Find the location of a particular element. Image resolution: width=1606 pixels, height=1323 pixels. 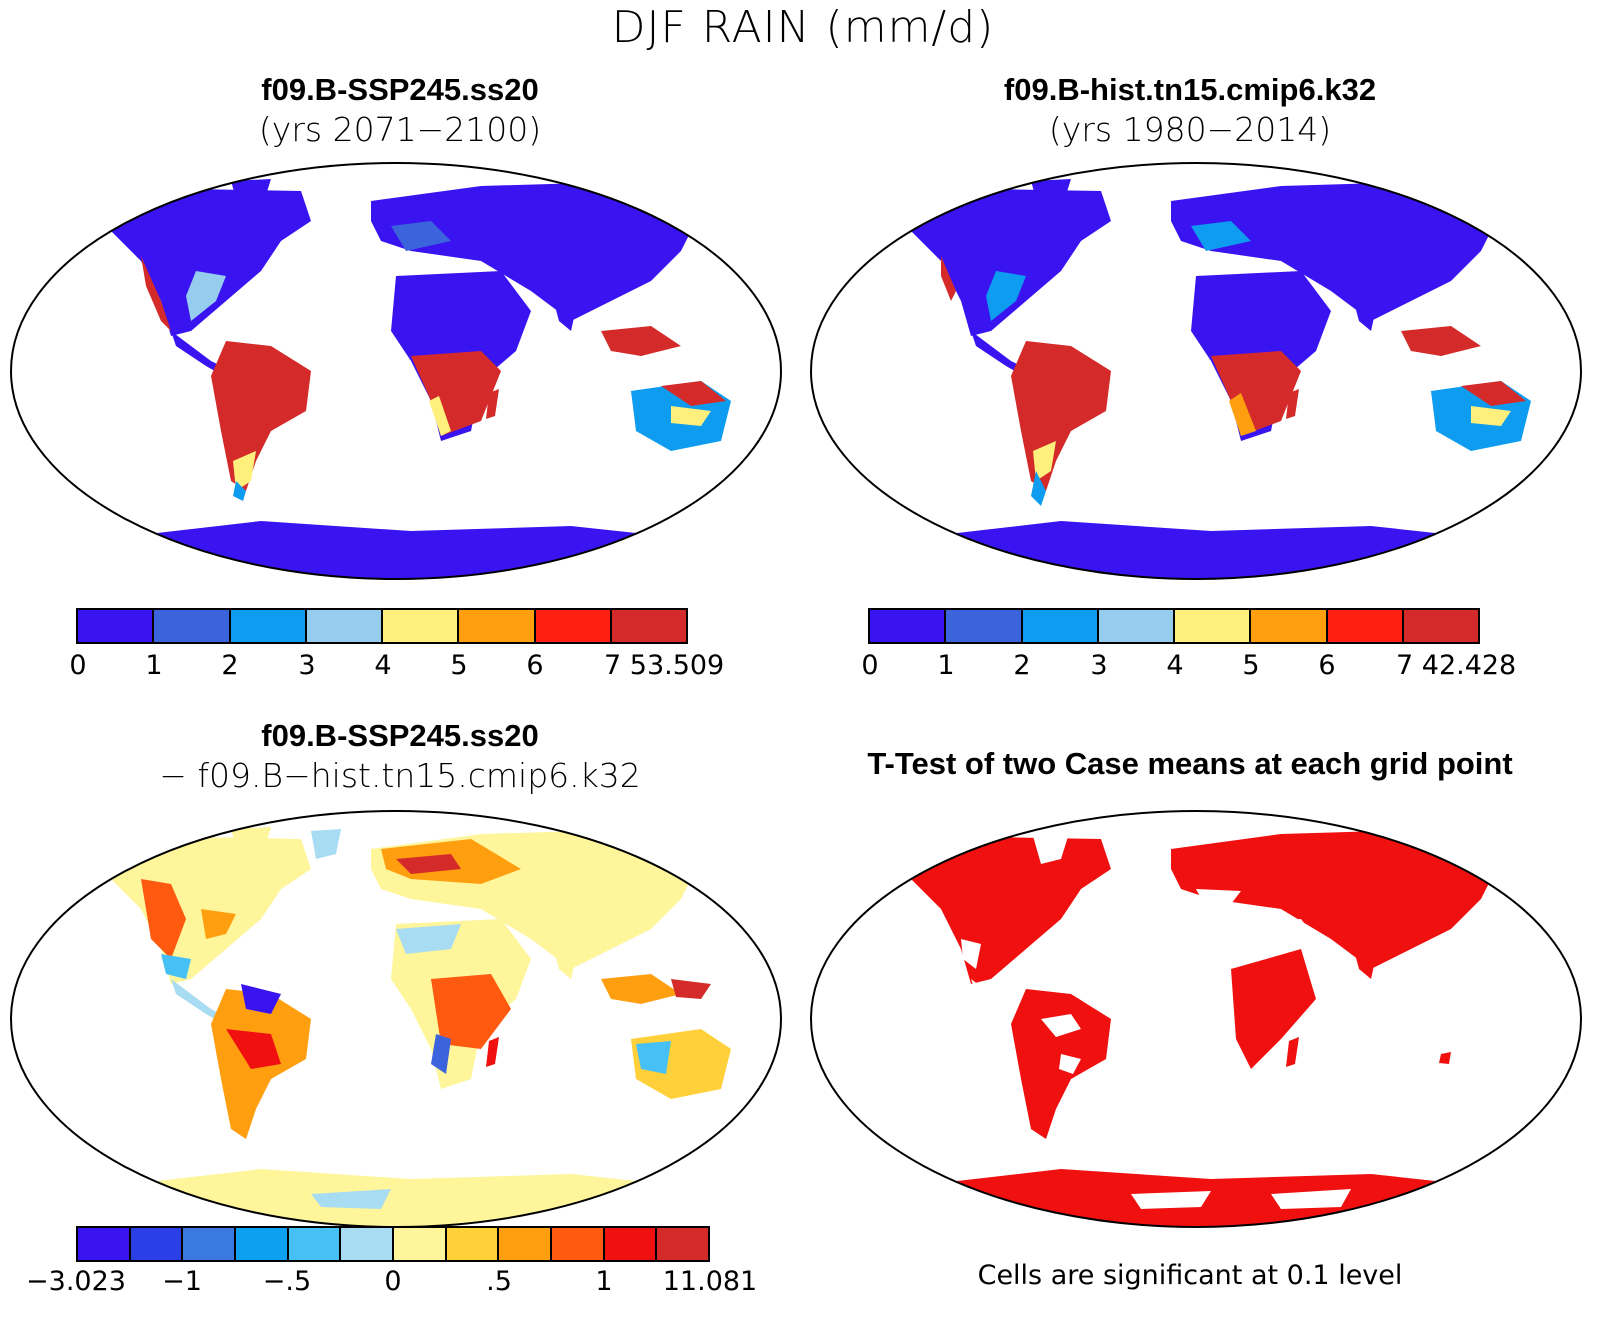

figure-title: DJF RAIN (mm/d) is located at coordinates (803, 27).